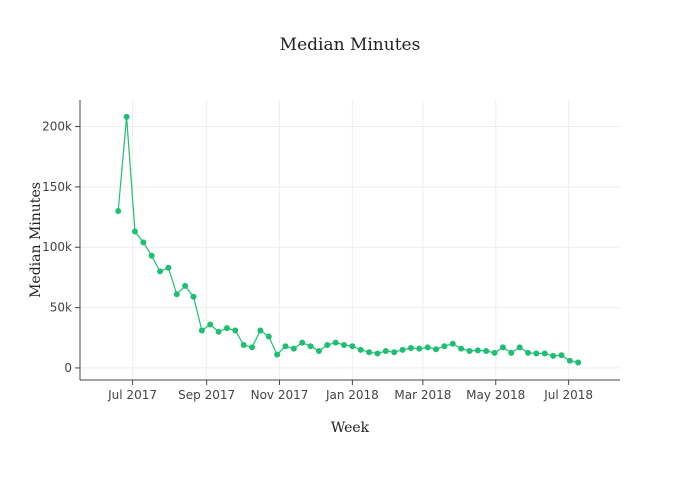  Describe the element at coordinates (422, 395) in the screenshot. I see `x-tick-label: Mar 2018` at that location.